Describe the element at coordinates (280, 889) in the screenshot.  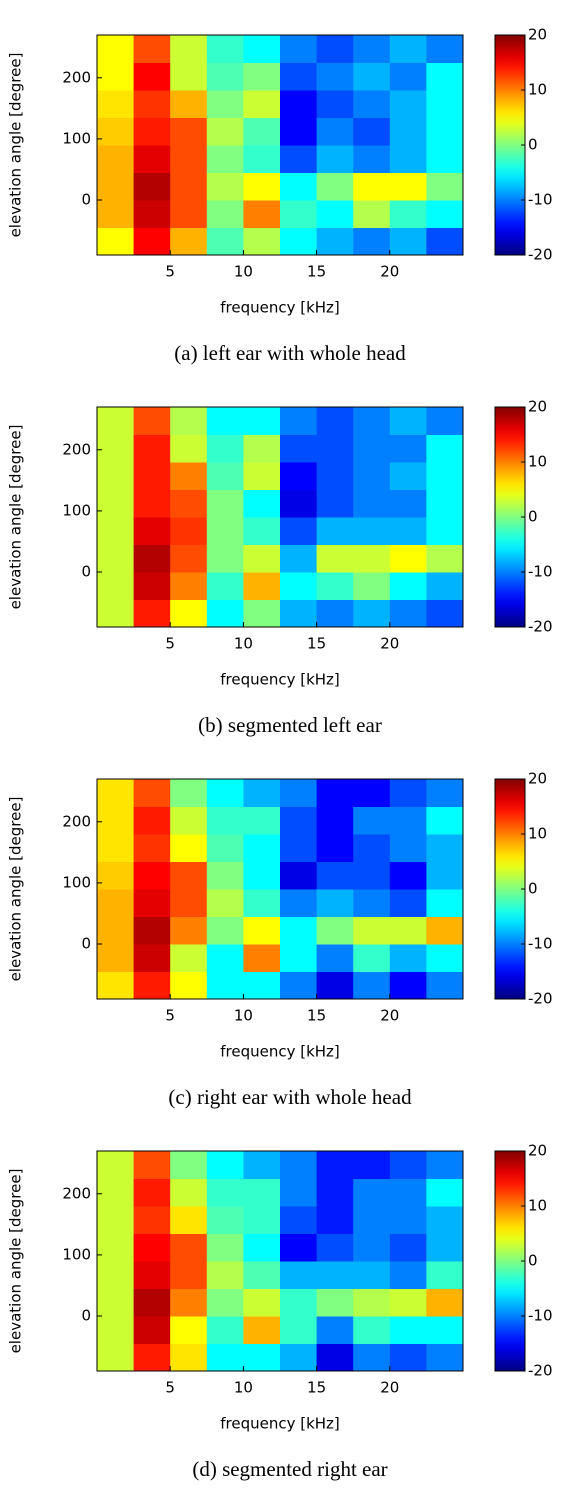
I see `axes-frame` at that location.